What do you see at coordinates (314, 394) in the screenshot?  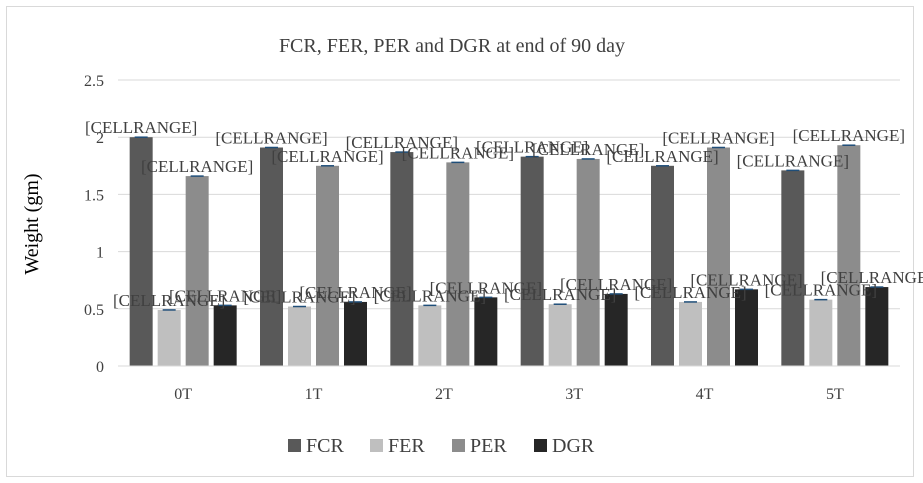 I see `x-tick-label: 1T` at bounding box center [314, 394].